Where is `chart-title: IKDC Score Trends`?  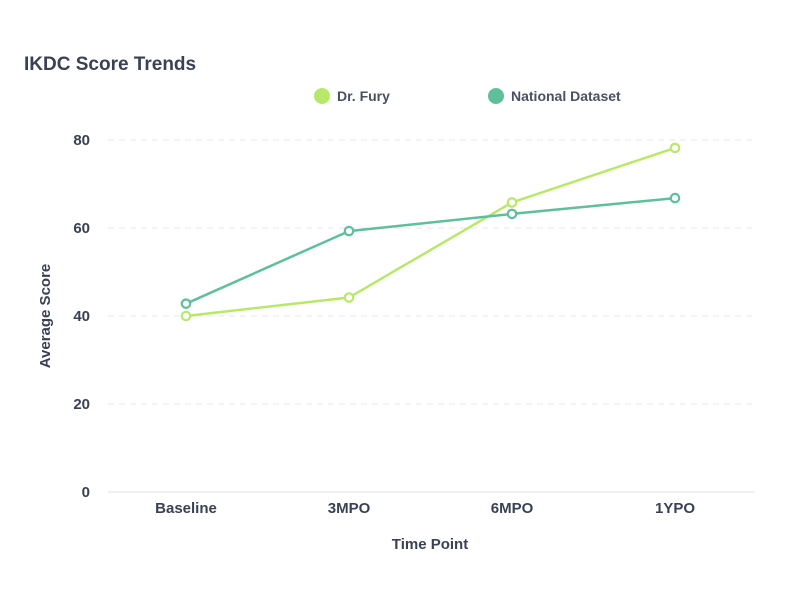 chart-title: IKDC Score Trends is located at coordinates (110, 64).